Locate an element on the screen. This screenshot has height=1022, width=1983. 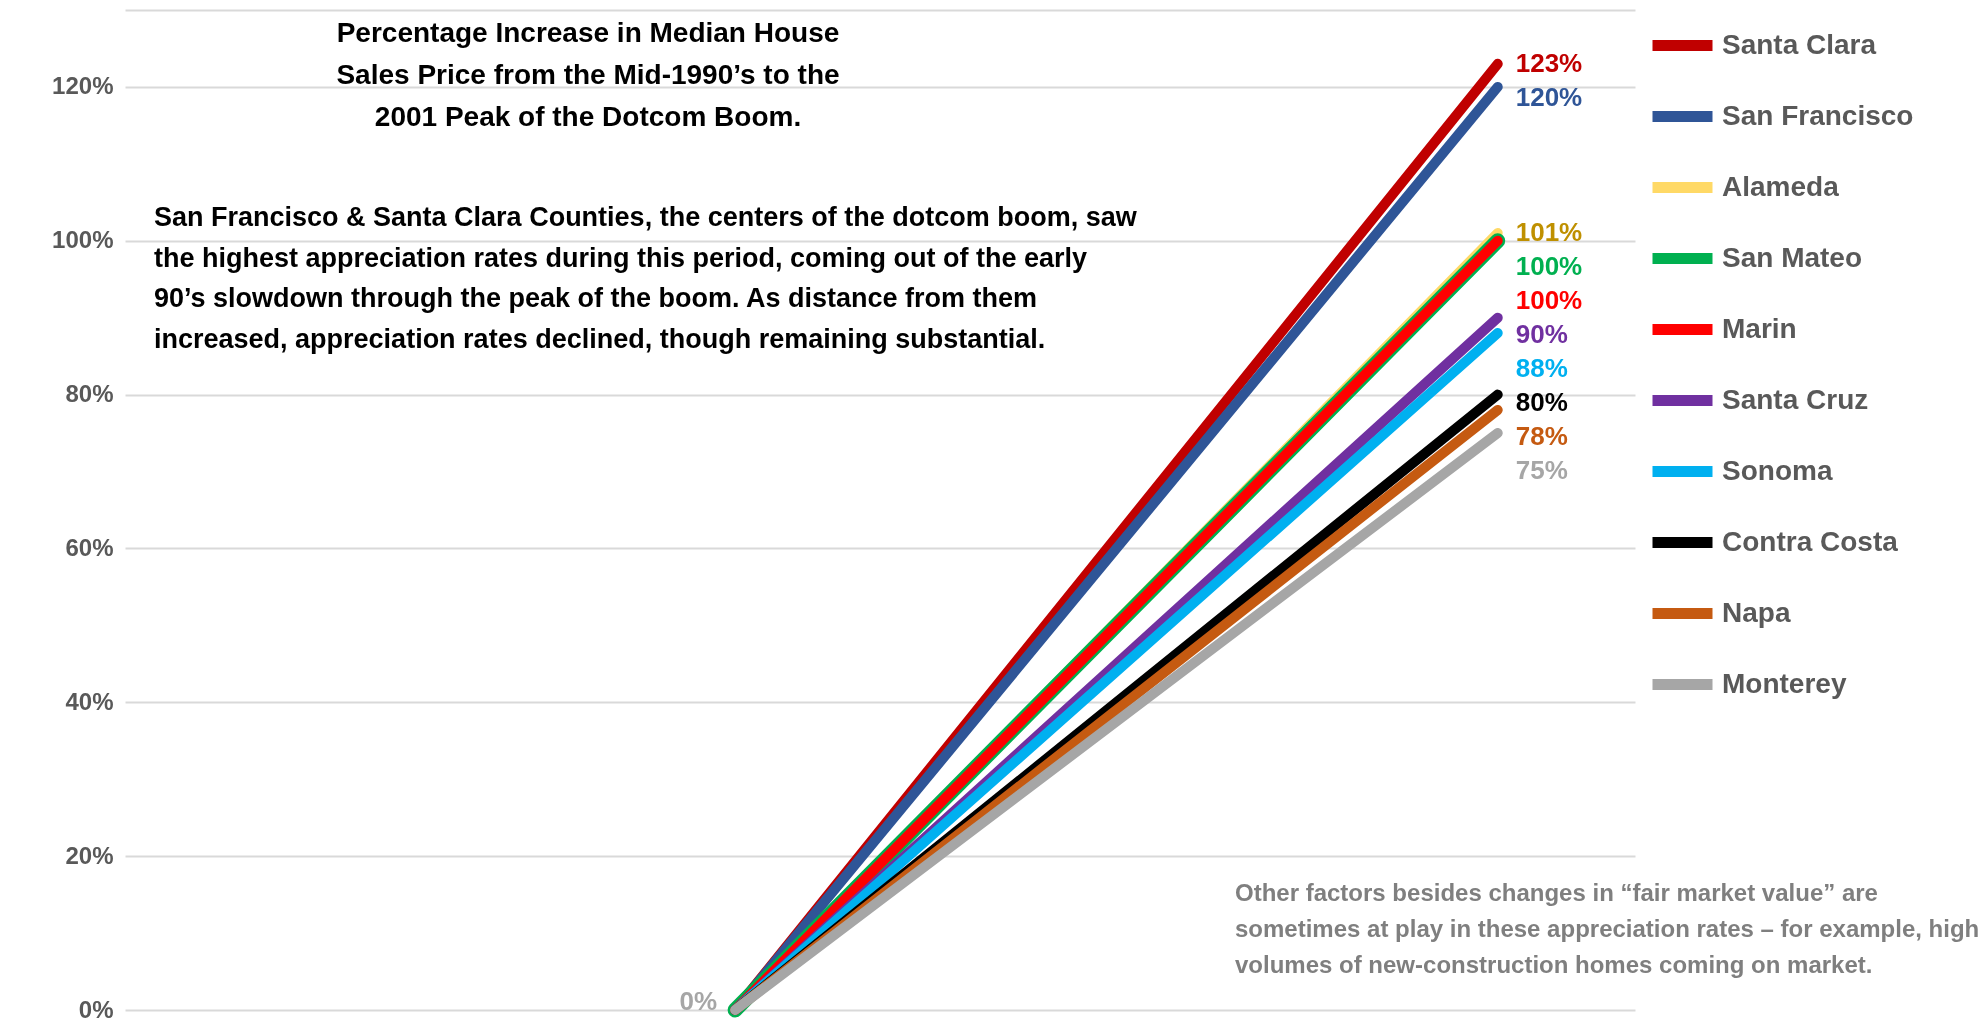
data-label: 123% is located at coordinates (1549, 62).